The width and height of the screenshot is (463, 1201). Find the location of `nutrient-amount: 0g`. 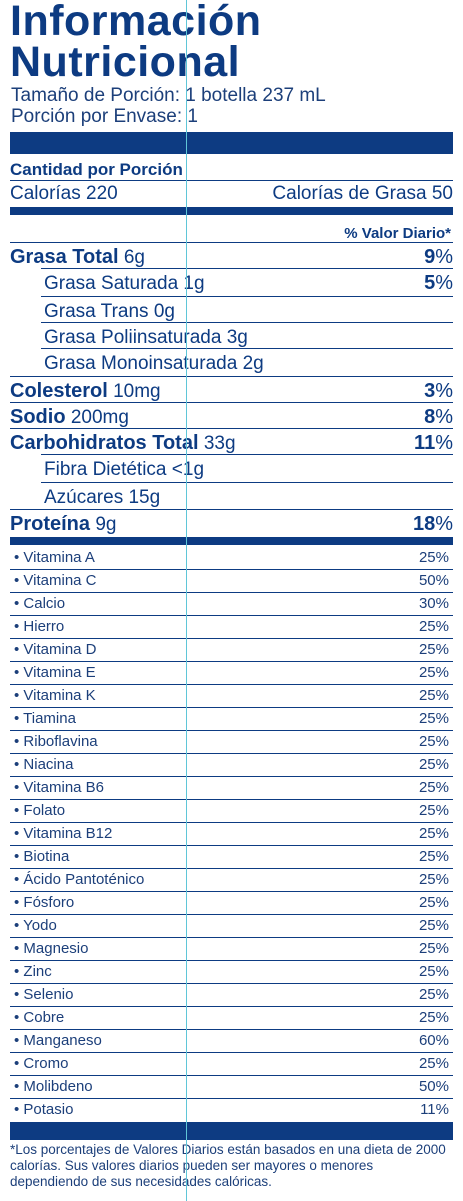

nutrient-amount: 0g is located at coordinates (164, 311).